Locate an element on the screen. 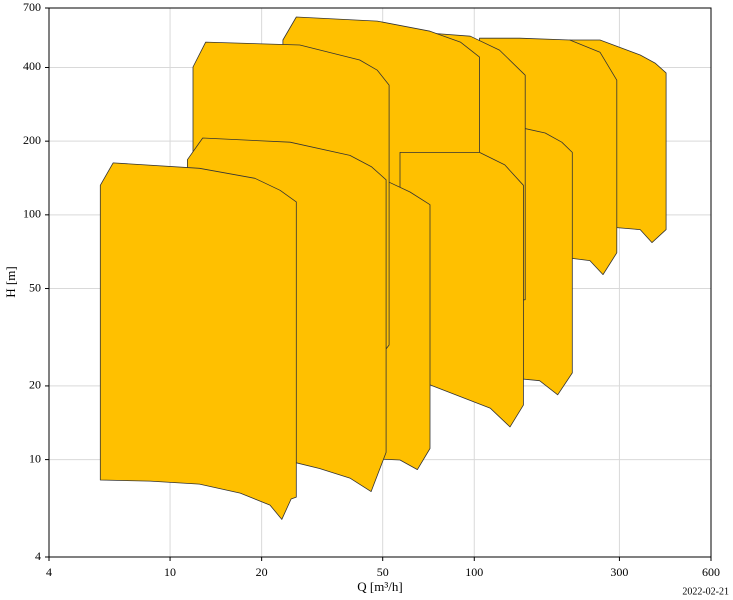 The height and width of the screenshot is (600, 733). x-tick-label: 300 is located at coordinates (619, 572).